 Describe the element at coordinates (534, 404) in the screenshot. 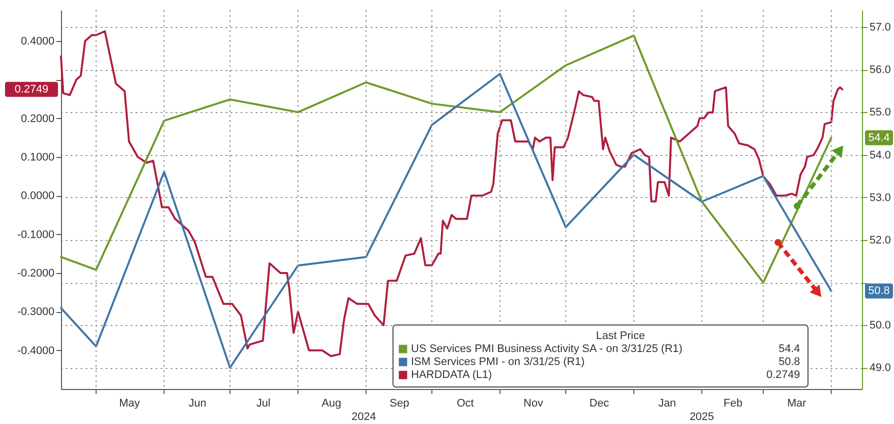

I see `x-tick-label: Nov` at that location.